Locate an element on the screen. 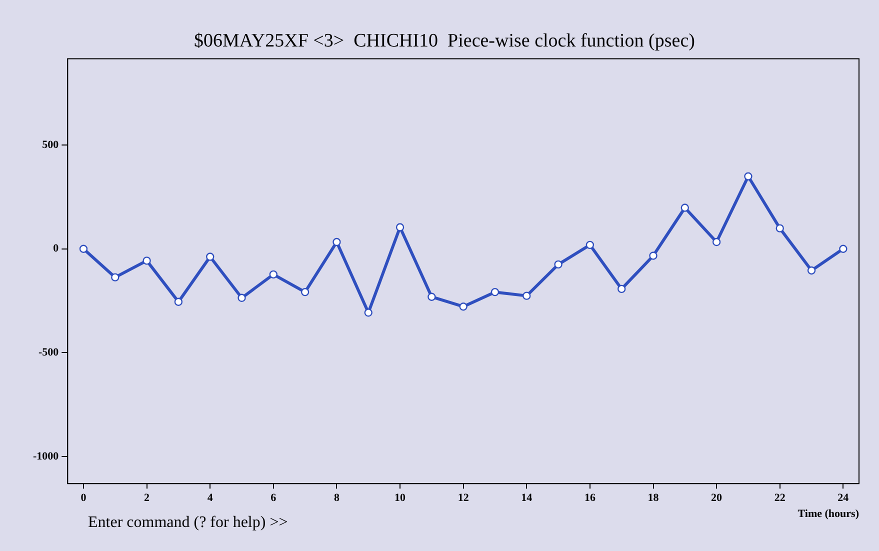 The height and width of the screenshot is (551, 879). x-tick-label: 6 is located at coordinates (273, 498).